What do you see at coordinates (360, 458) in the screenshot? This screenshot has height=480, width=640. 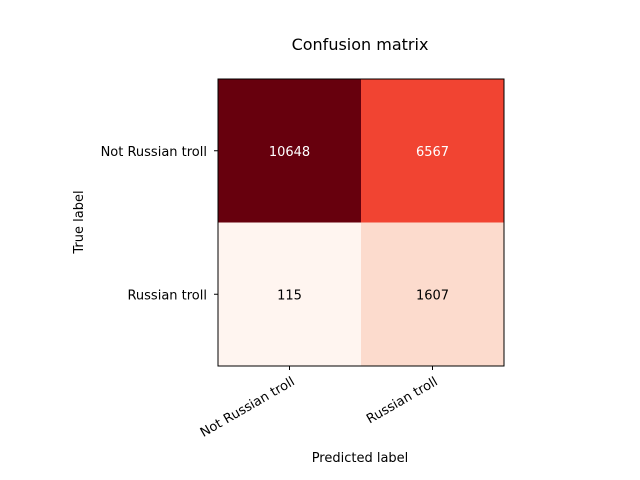 I see `x-axis-label: Predicted label` at bounding box center [360, 458].